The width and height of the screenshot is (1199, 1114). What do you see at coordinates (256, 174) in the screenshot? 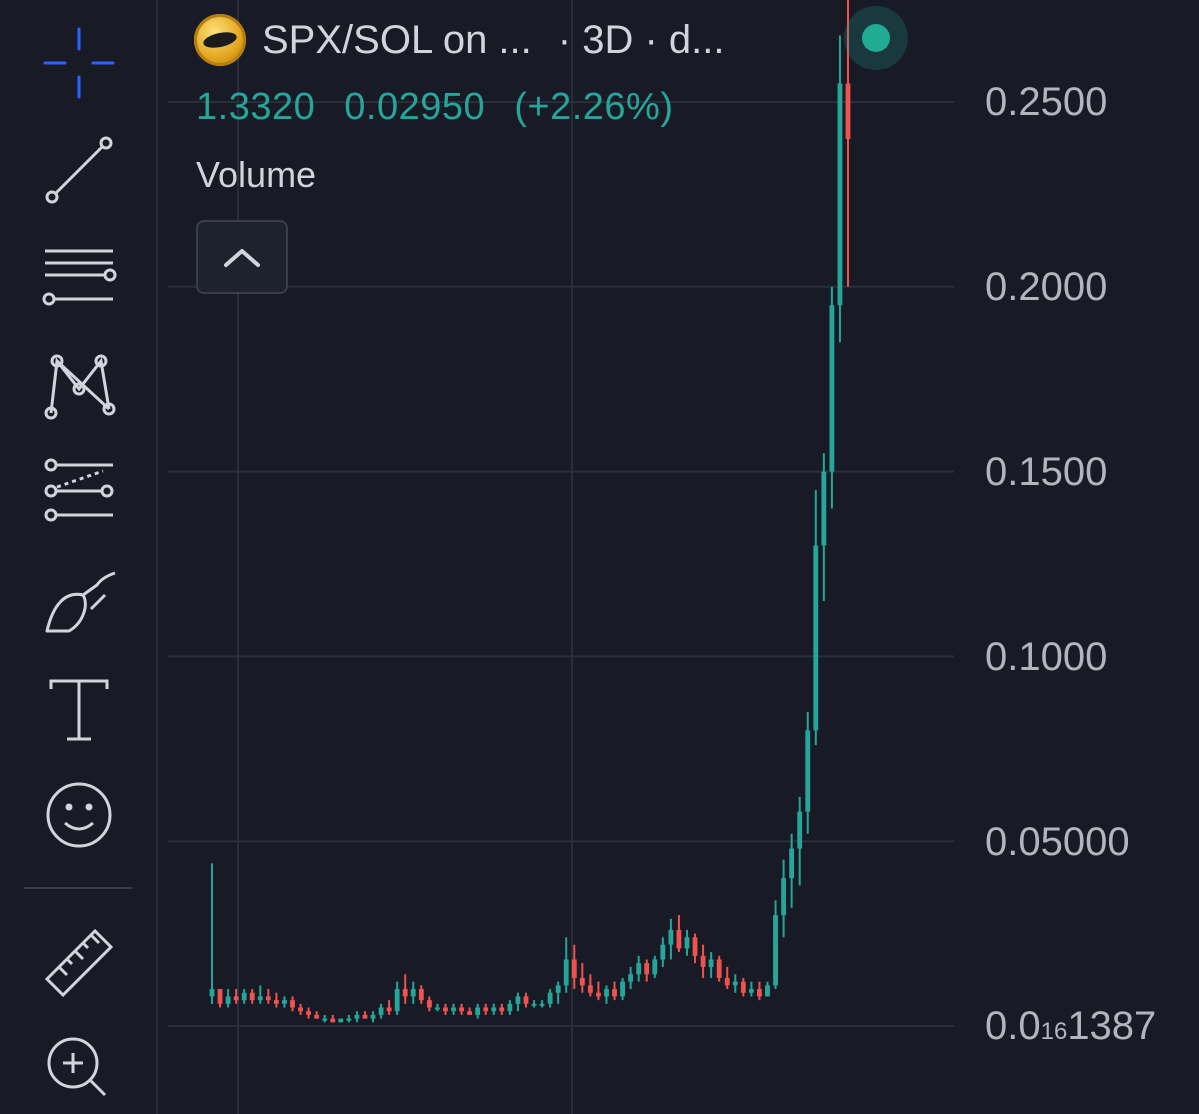
I see `volume-indicator-label: Volume` at bounding box center [256, 174].